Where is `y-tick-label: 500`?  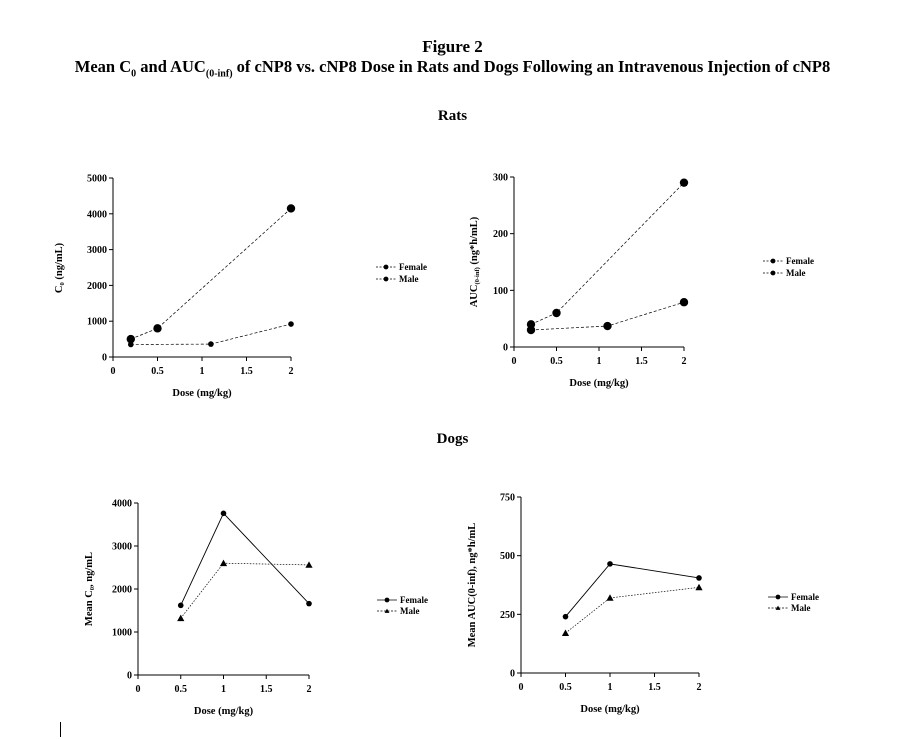 y-tick-label: 500 is located at coordinates (507, 556).